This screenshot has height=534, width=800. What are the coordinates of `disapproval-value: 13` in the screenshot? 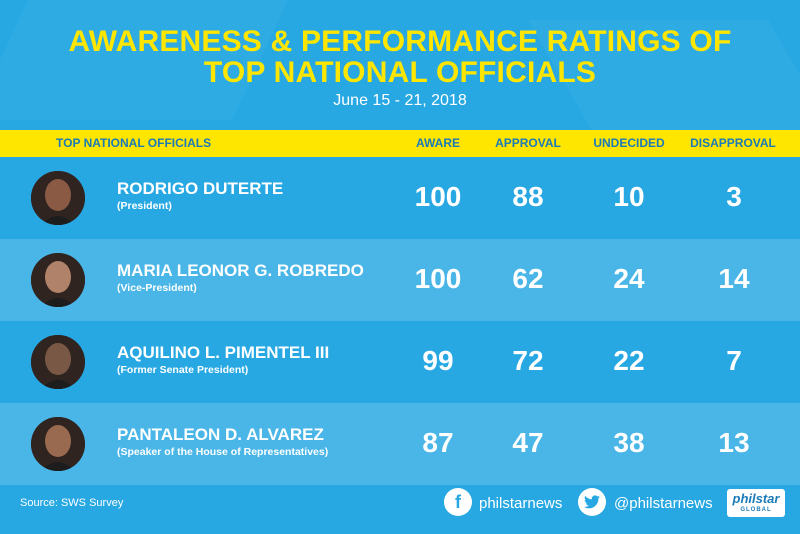 It's located at (734, 442).